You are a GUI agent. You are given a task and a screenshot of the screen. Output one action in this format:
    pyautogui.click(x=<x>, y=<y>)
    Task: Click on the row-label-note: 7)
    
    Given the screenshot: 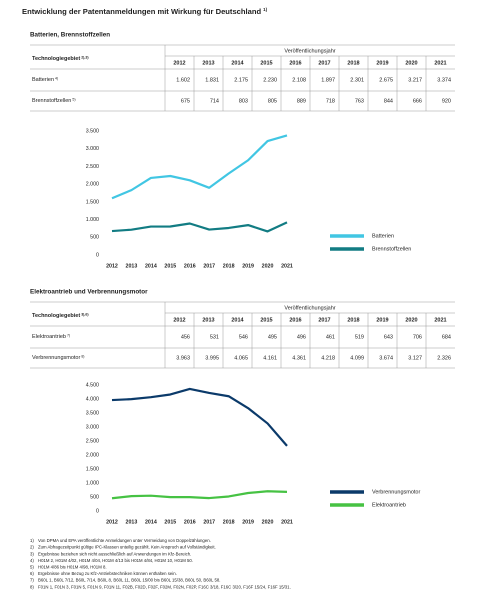 What is the action you would take?
    pyautogui.click(x=68, y=335)
    